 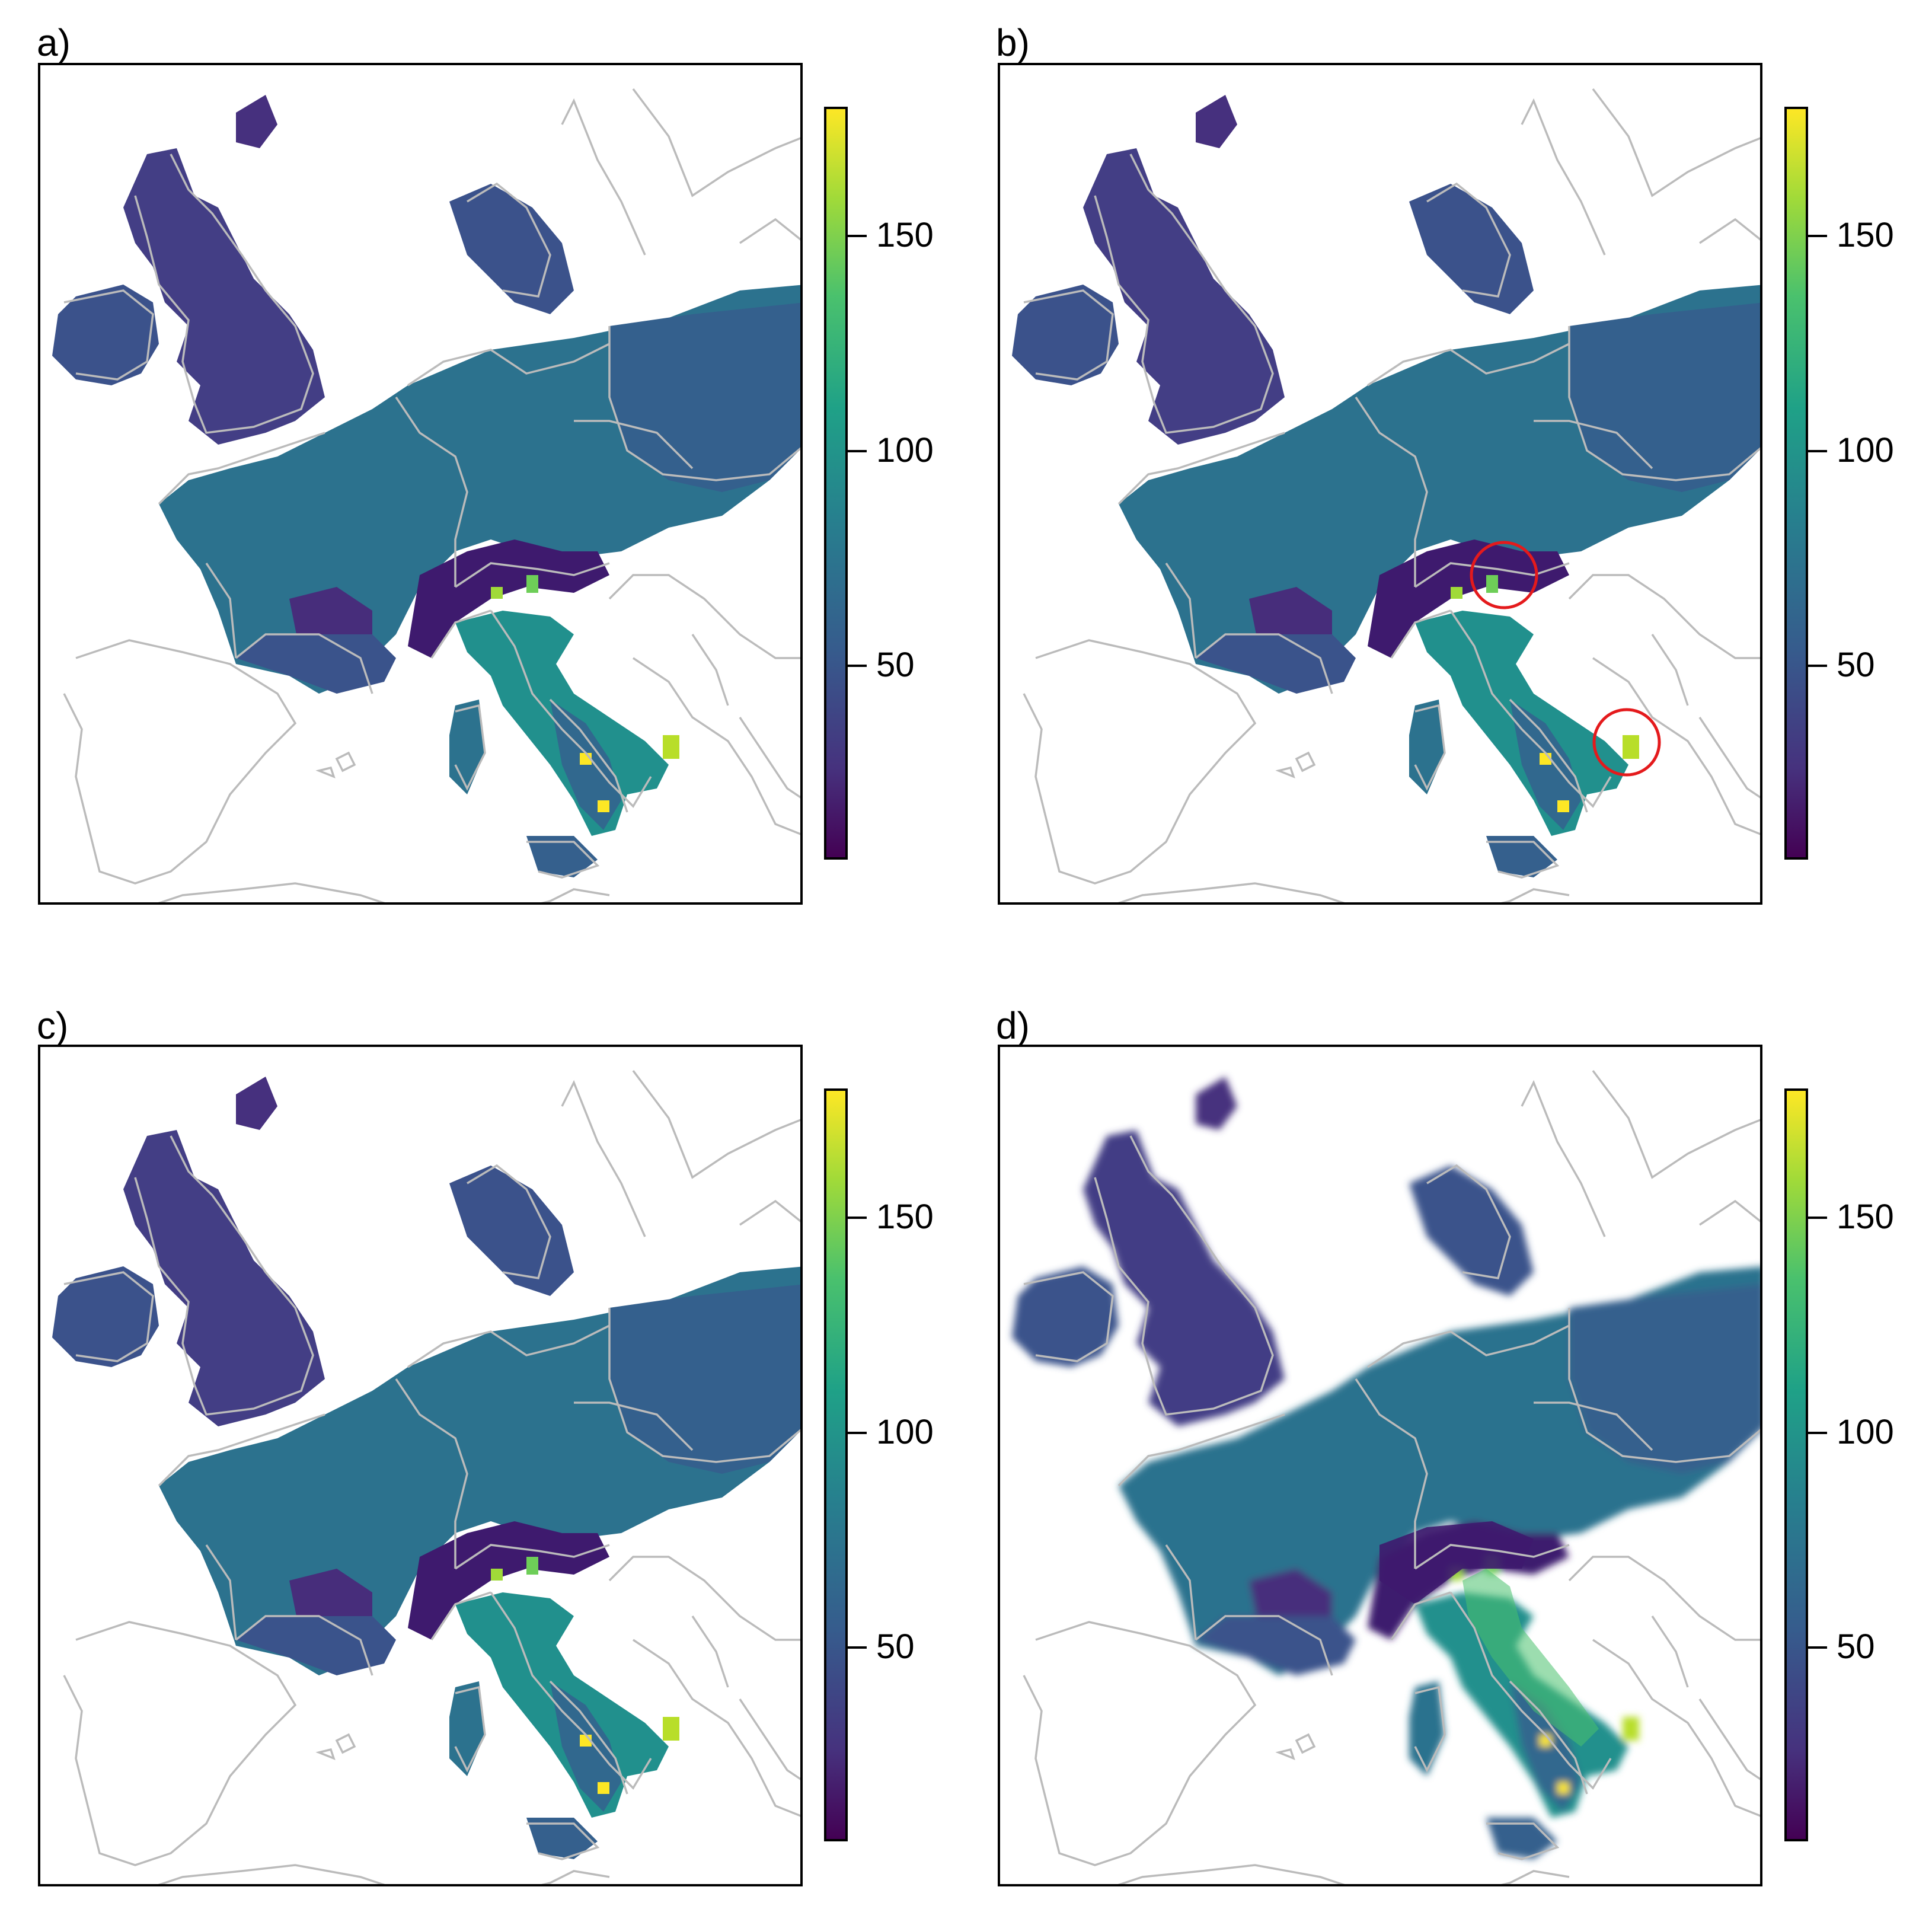 I want to click on colorbar-d, so click(x=1796, y=1464).